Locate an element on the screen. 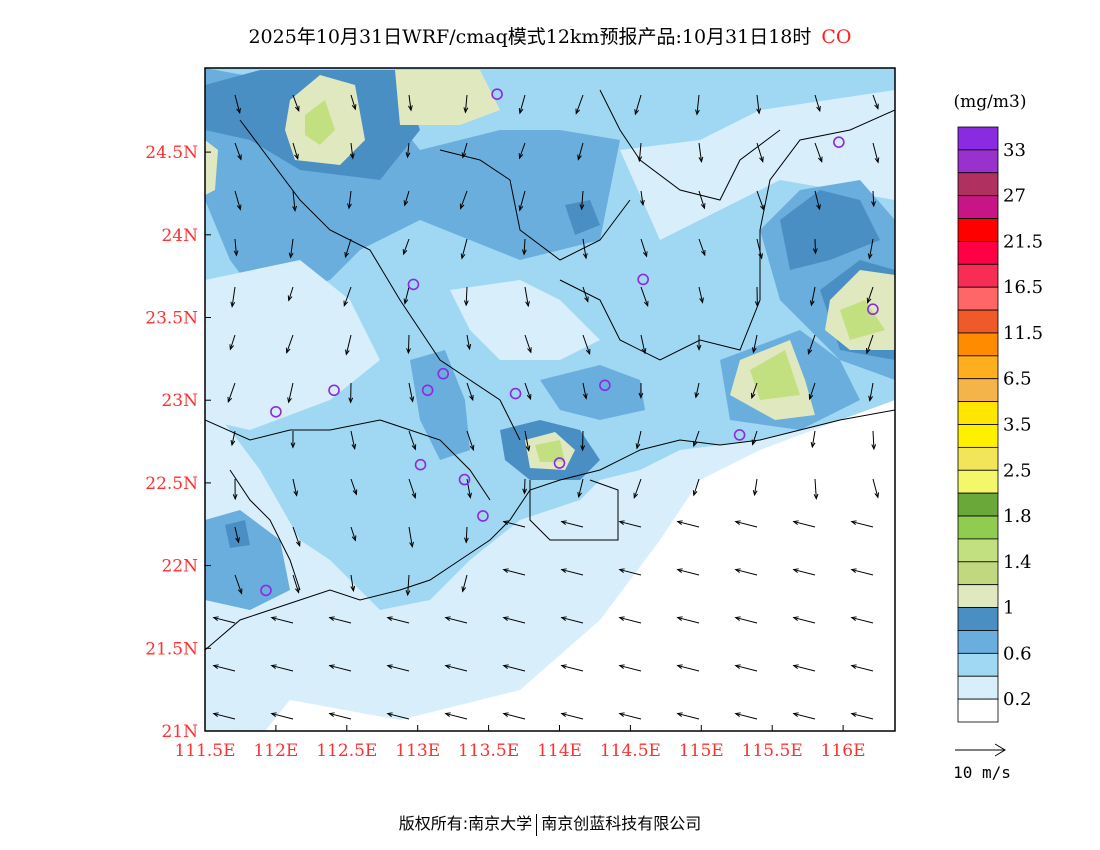  colorbar-label: 3.5 is located at coordinates (1017, 425).